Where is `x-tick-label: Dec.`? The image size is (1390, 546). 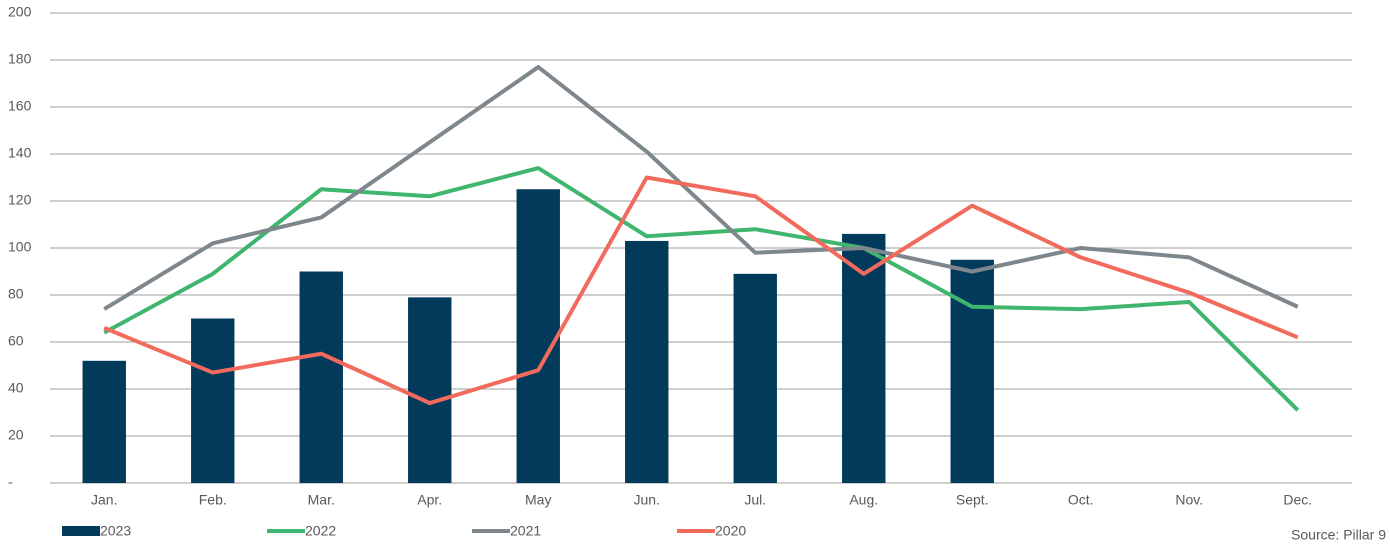
x-tick-label: Dec. is located at coordinates (1297, 500).